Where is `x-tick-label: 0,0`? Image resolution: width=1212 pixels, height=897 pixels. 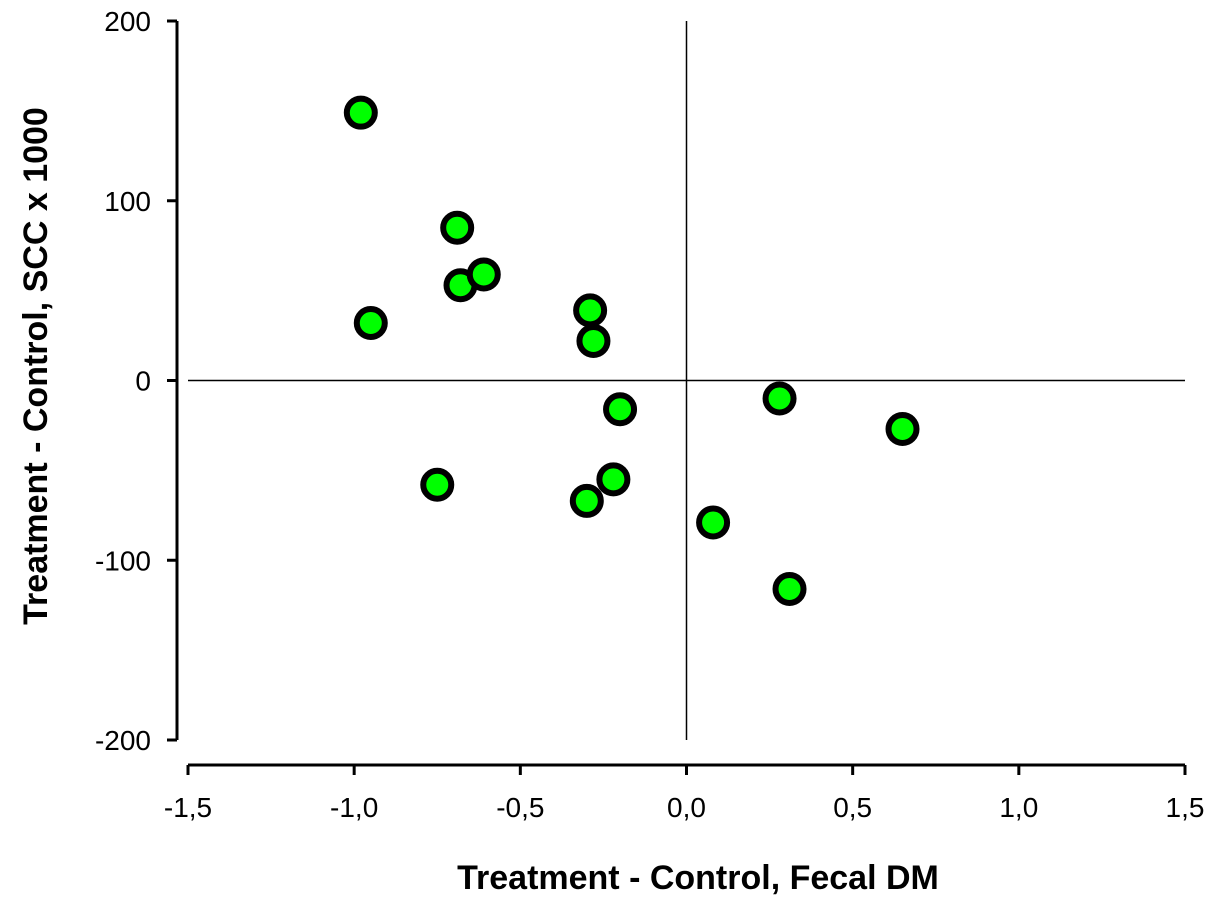
x-tick-label: 0,0 is located at coordinates (686, 807).